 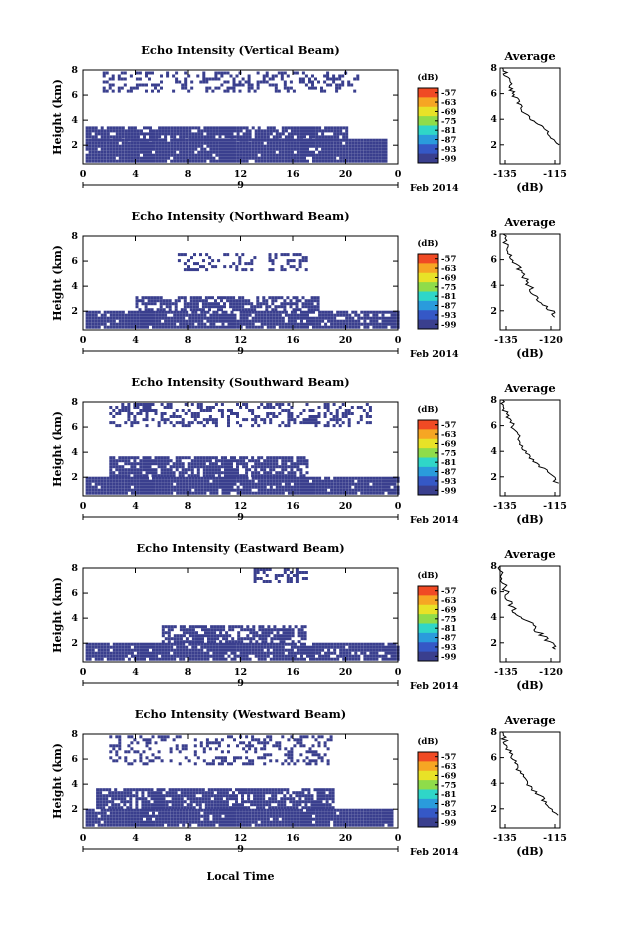 What do you see at coordinates (74, 568) in the screenshot?
I see `y-tick-label: 8` at bounding box center [74, 568].